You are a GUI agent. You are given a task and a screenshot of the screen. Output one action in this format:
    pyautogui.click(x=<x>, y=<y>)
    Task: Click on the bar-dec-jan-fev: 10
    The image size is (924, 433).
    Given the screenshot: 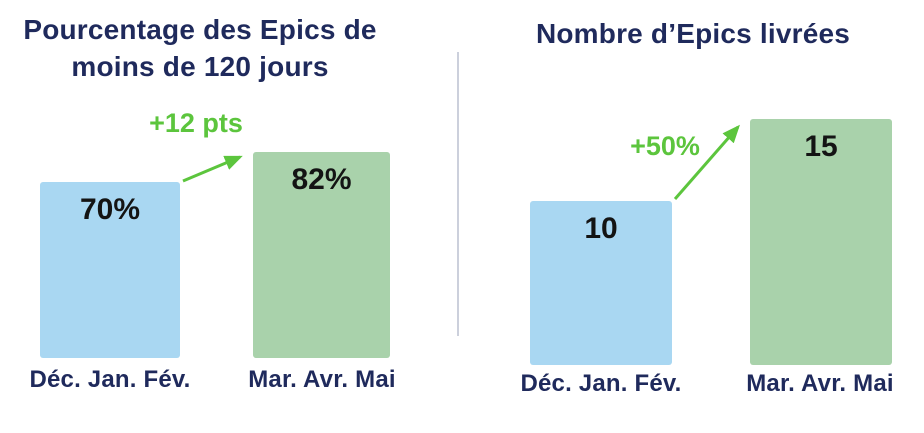 What is the action you would take?
    pyautogui.click(x=601, y=283)
    